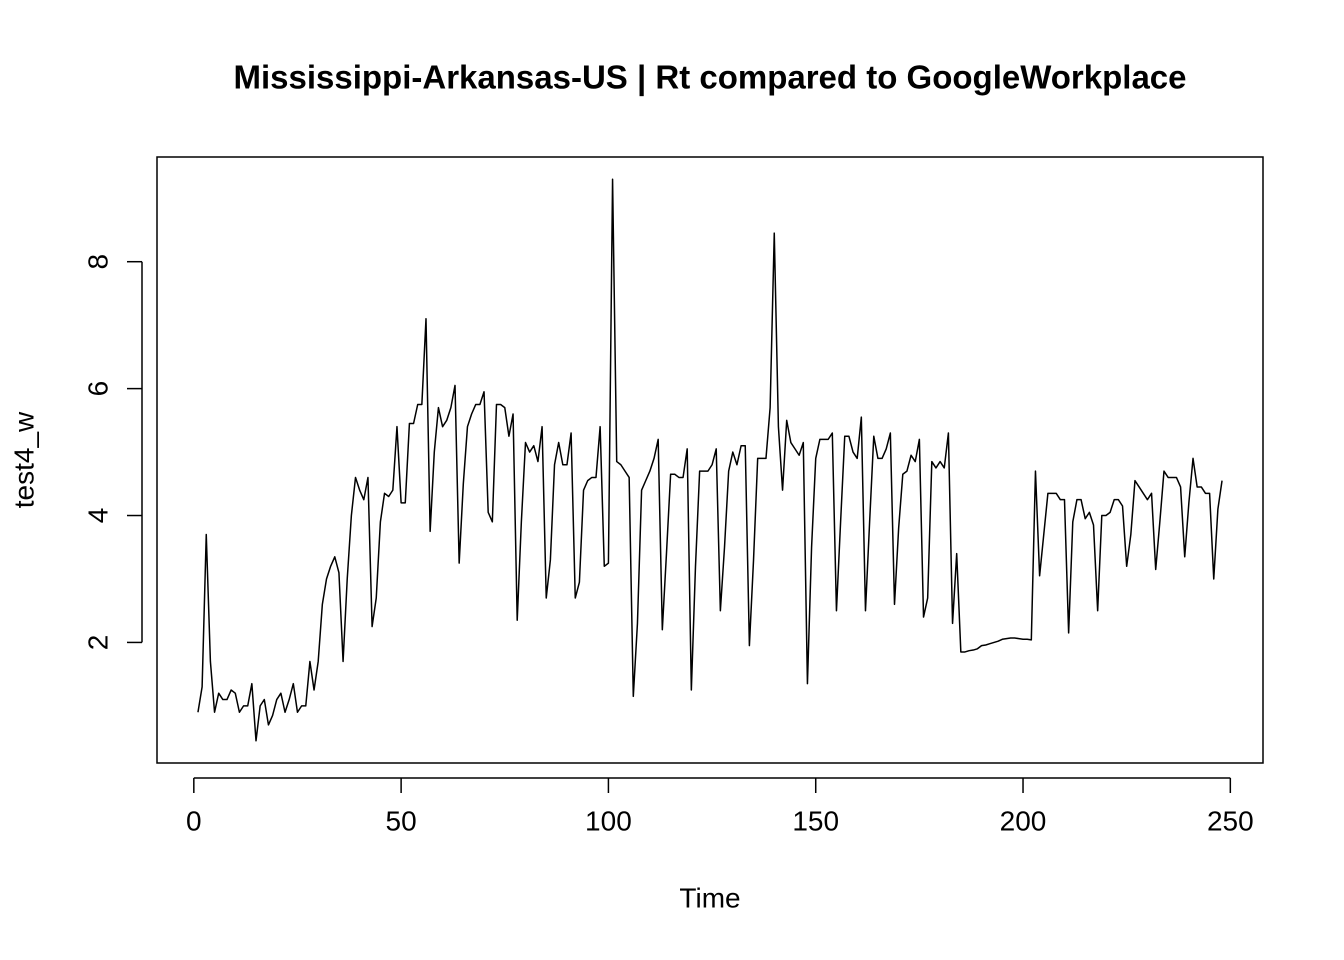  What do you see at coordinates (1230, 820) in the screenshot?
I see `x-tick-label: 250` at bounding box center [1230, 820].